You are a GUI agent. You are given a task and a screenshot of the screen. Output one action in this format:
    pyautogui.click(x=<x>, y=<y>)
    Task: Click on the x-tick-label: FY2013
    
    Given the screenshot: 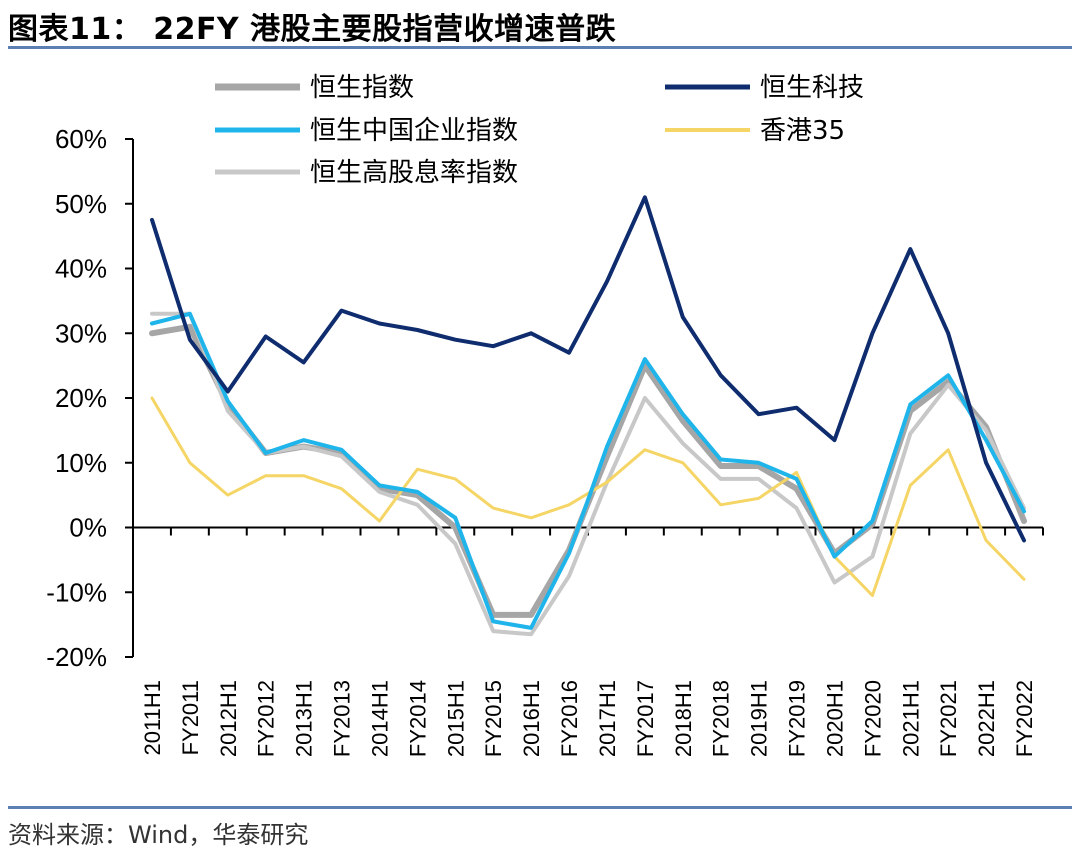 What is the action you would take?
    pyautogui.click(x=342, y=718)
    